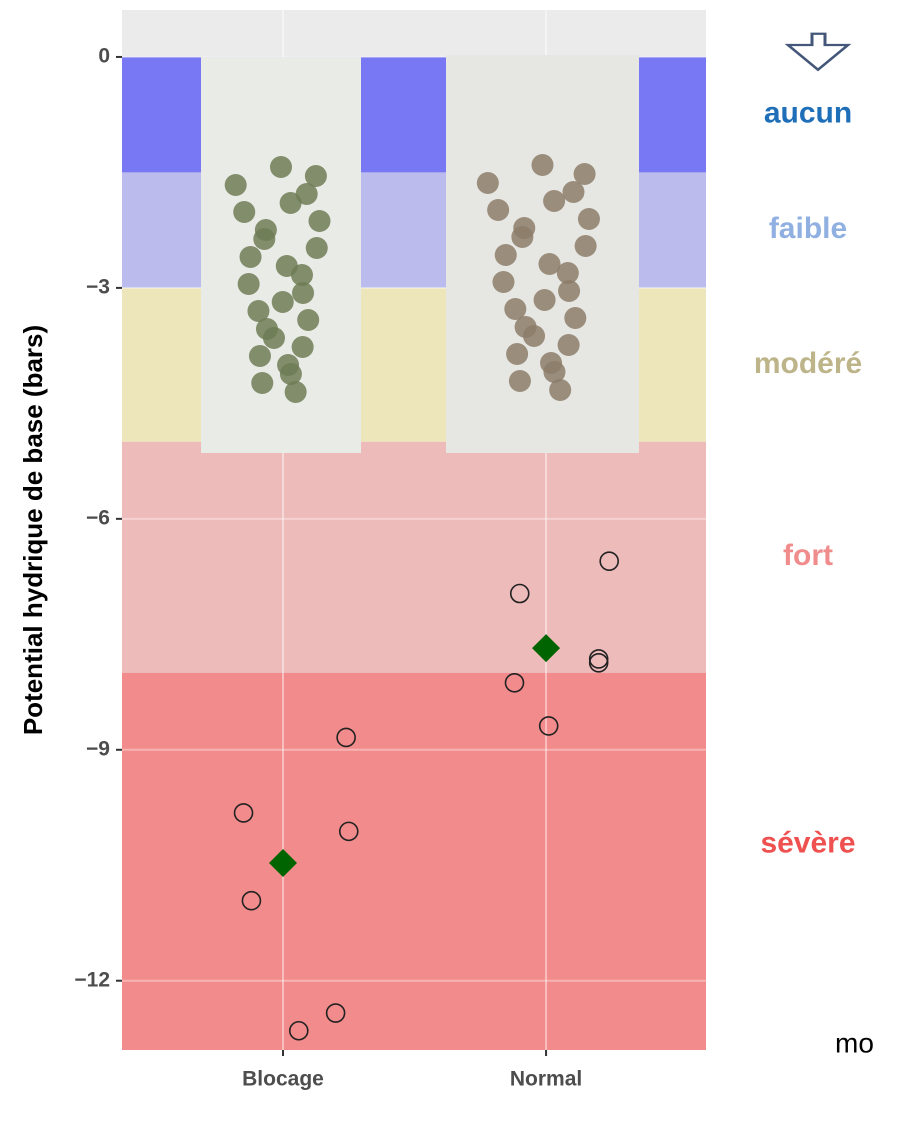  Describe the element at coordinates (98, 286) in the screenshot. I see `y-tick-label: −3` at that location.